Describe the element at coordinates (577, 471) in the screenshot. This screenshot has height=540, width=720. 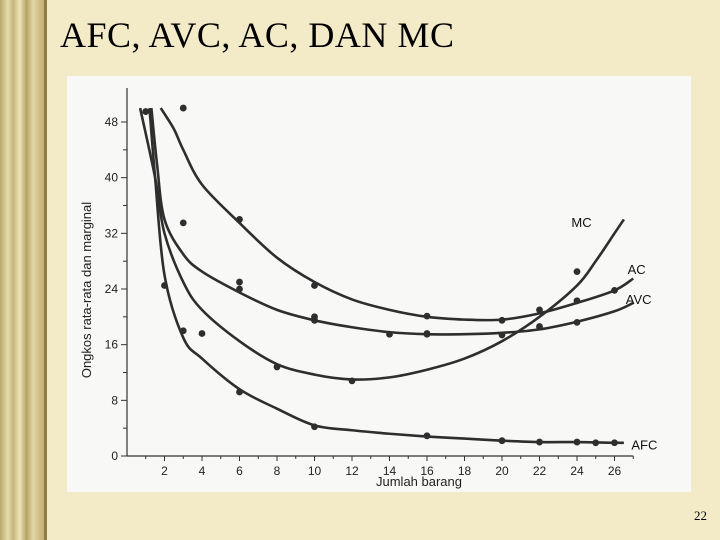
I see `x-tick-label: 24` at that location.